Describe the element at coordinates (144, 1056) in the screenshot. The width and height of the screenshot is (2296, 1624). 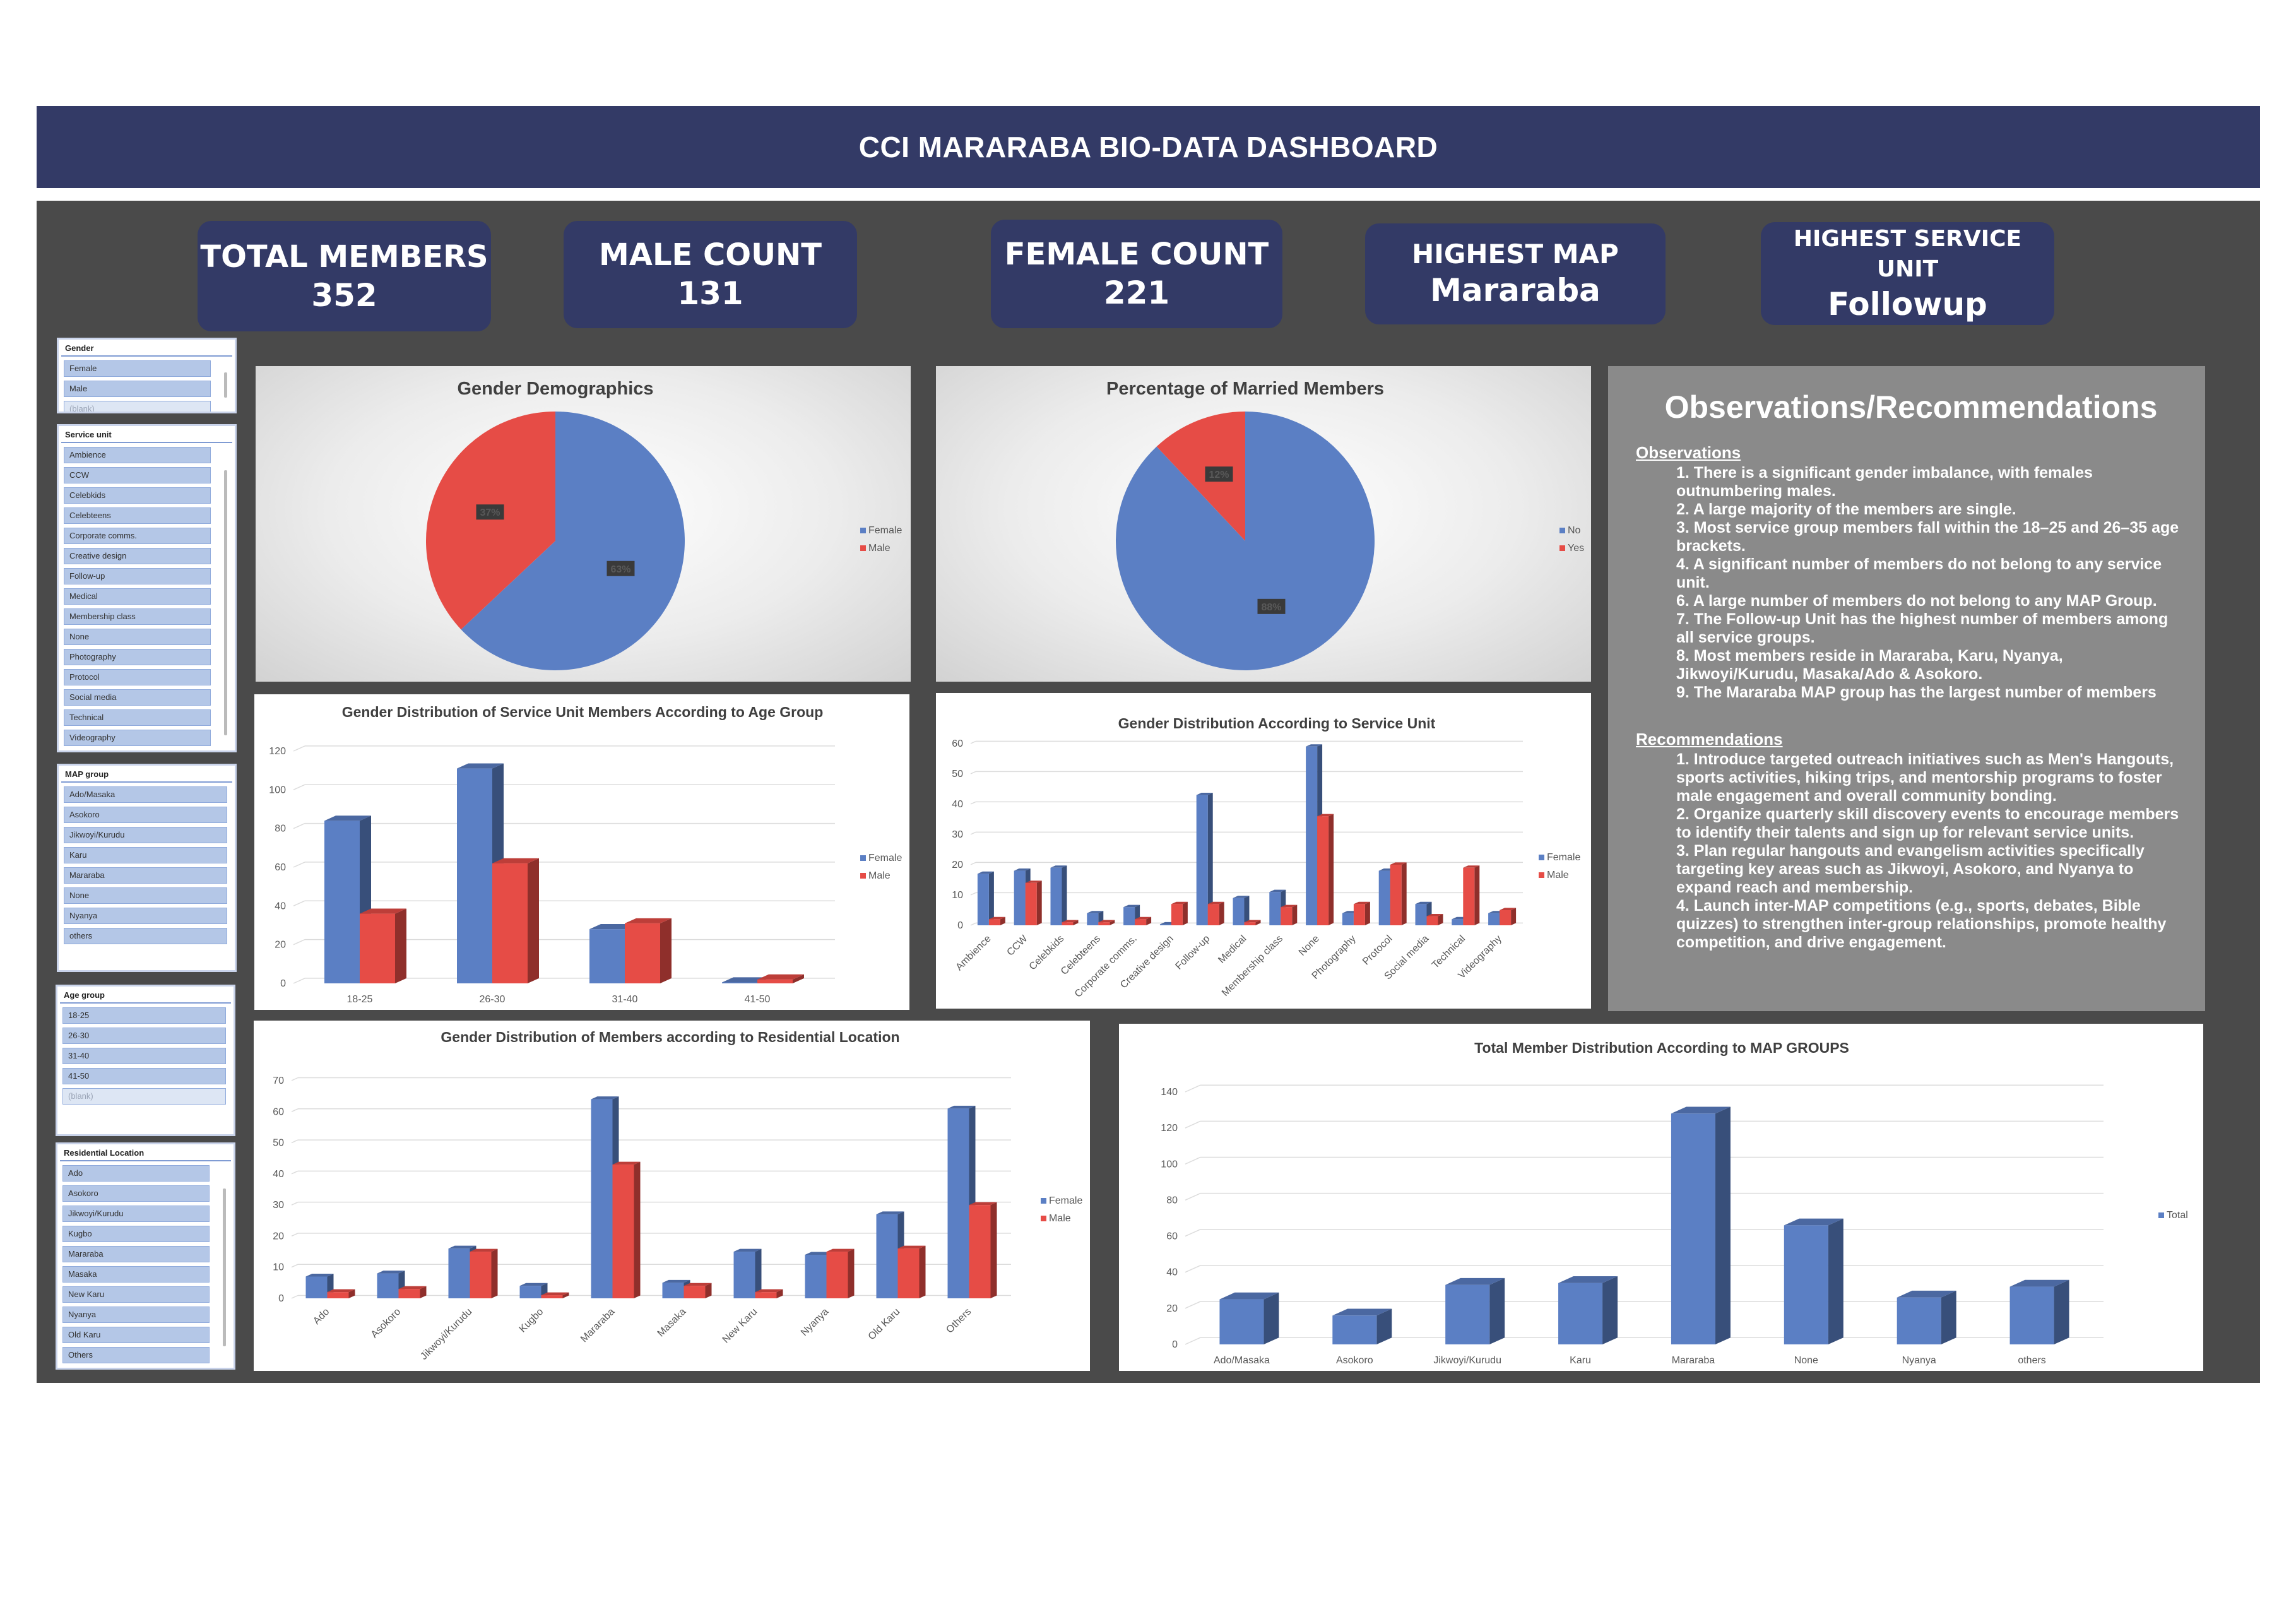
I see `slicer-item: 31-40` at that location.